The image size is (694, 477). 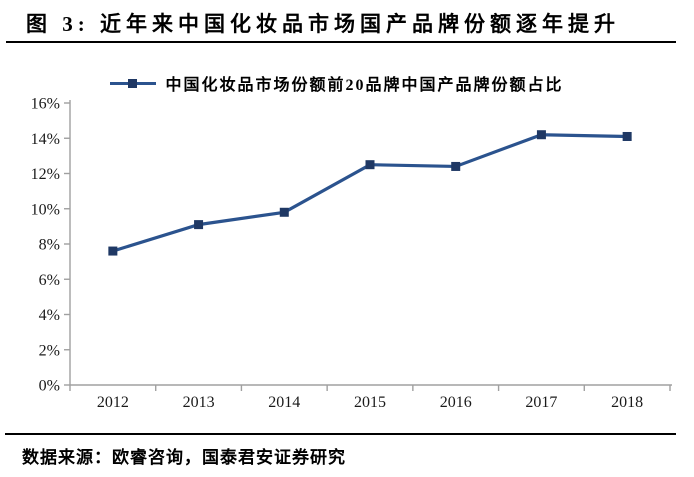 I want to click on y-axis-label: 12%, so click(x=45, y=174).